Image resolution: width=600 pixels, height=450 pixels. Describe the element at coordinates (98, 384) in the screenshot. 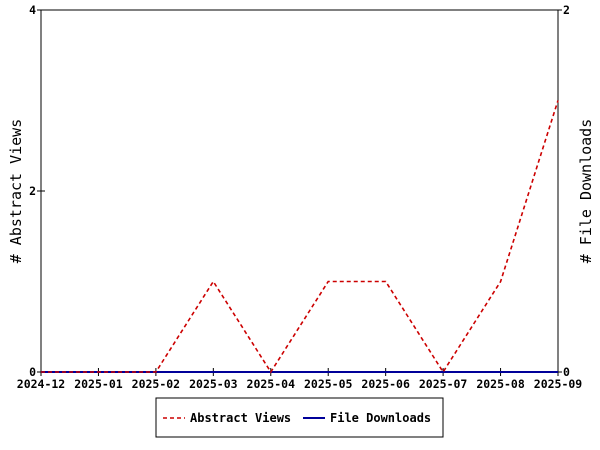

I see `x-tick-label: 2025-01` at that location.